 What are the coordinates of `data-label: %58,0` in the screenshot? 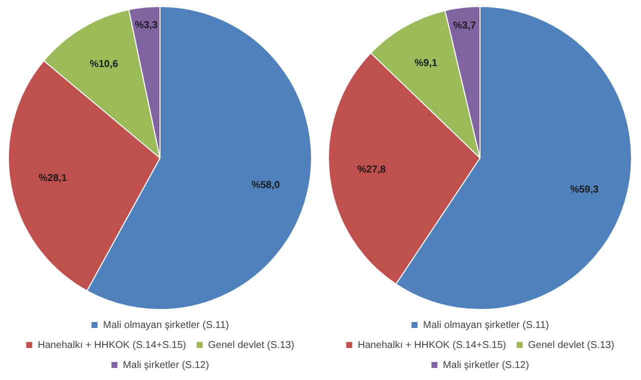 It's located at (265, 185).